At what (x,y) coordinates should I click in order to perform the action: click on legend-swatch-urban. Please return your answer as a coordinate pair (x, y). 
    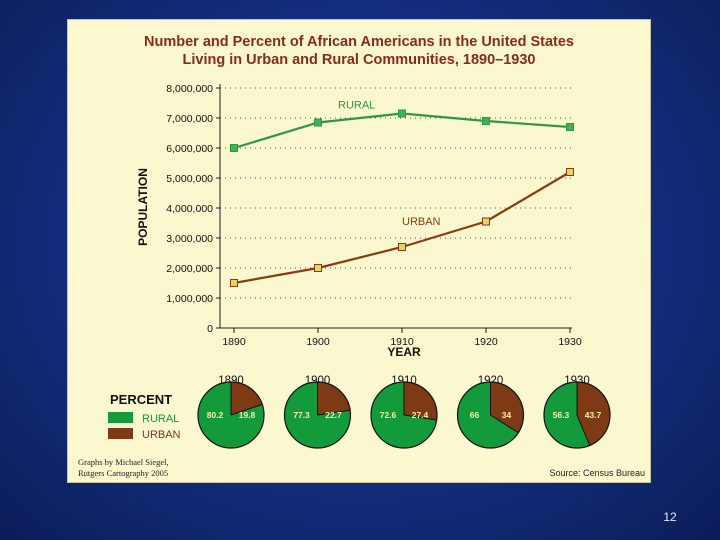
    Looking at the image, I should click on (120, 433).